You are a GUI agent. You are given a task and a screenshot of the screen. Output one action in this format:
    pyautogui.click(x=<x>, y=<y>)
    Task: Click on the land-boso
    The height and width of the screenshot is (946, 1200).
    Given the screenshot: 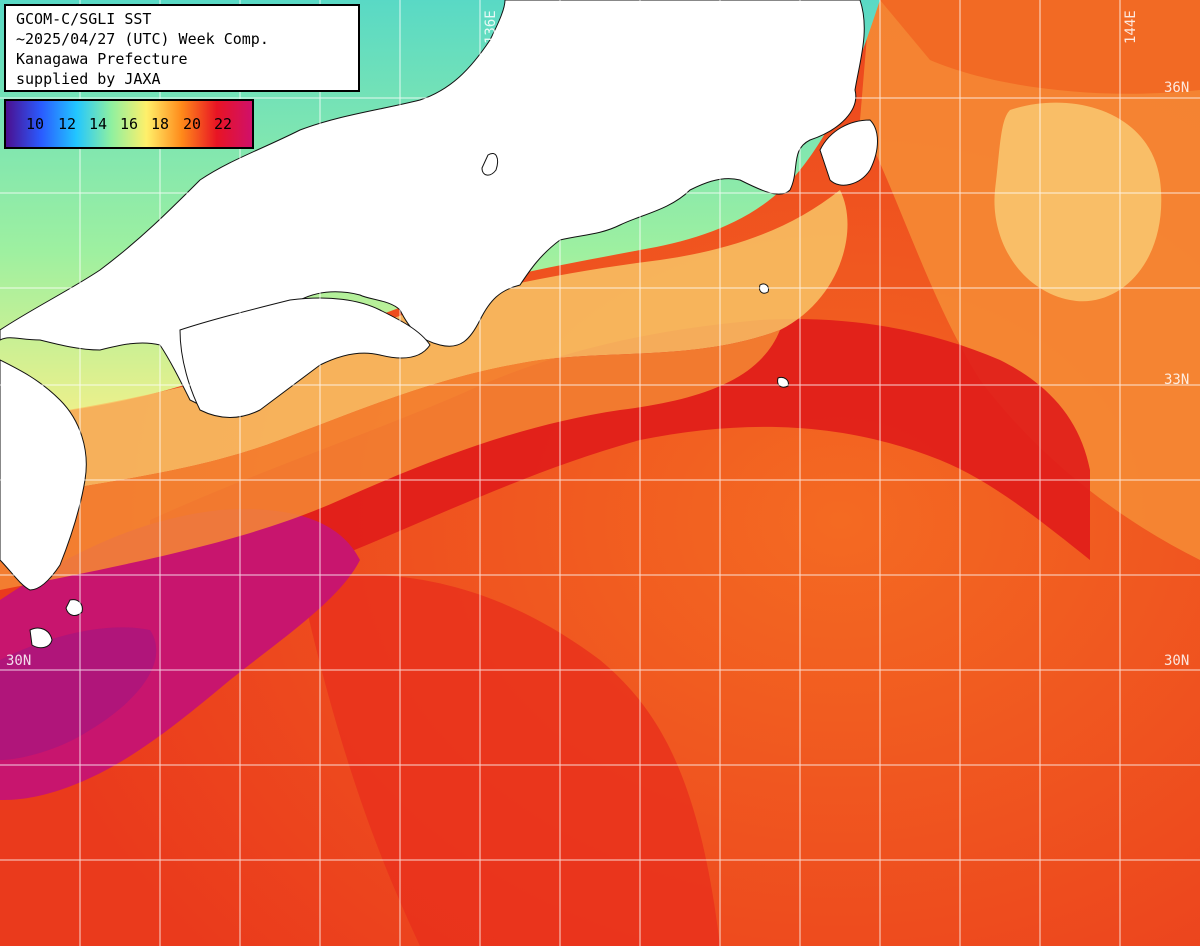 What is the action you would take?
    pyautogui.click(x=848, y=152)
    